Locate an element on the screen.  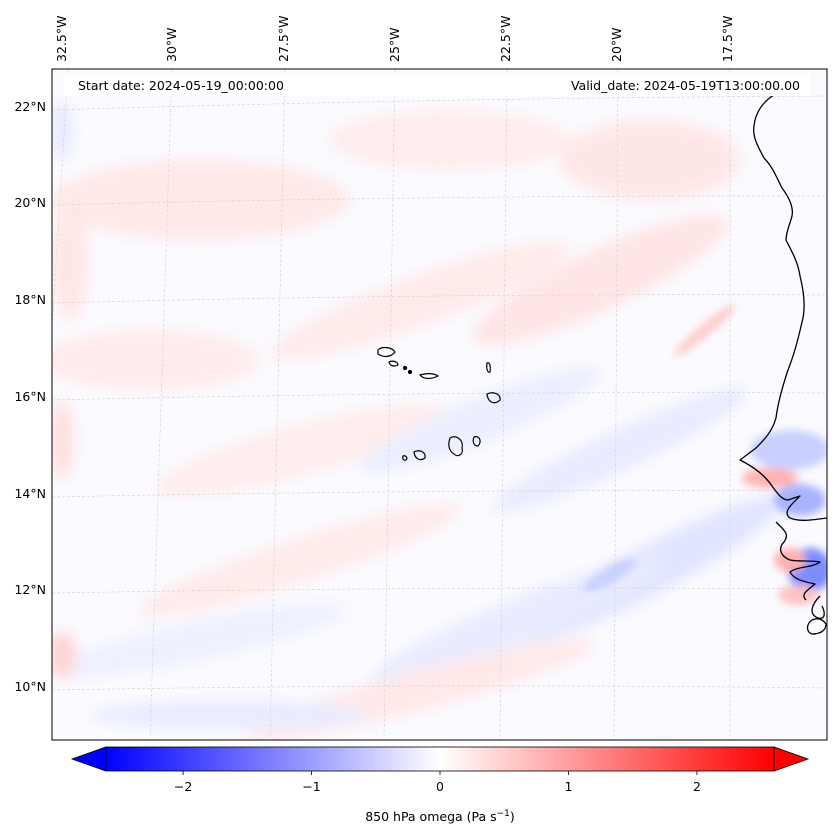
colorbar-tick-label: −1 is located at coordinates (311, 786).